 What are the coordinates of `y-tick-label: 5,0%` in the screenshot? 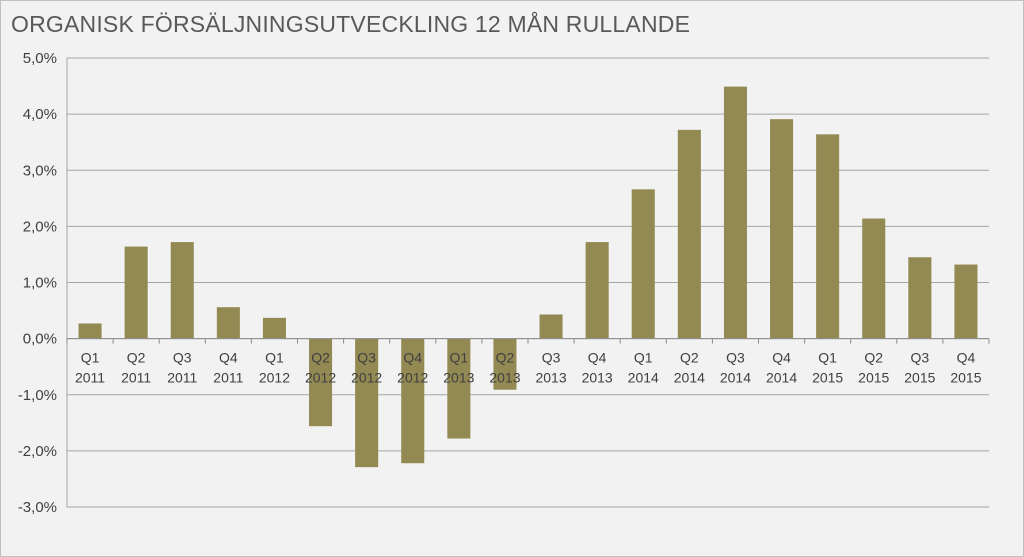 It's located at (40, 58).